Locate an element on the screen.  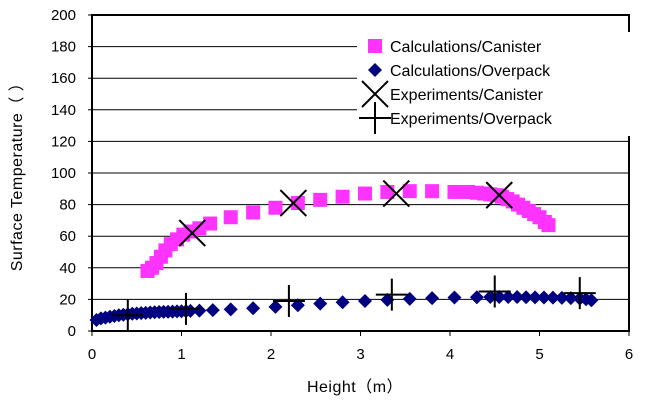
legend-label: Experiments/Overpack is located at coordinates (471, 119).